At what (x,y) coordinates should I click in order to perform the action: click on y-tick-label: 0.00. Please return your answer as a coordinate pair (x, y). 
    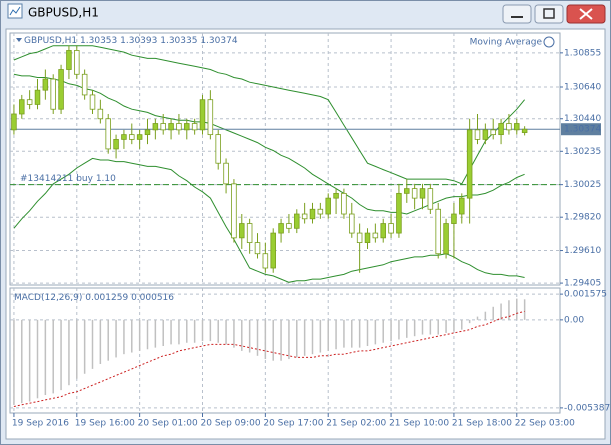
    Looking at the image, I should click on (574, 320).